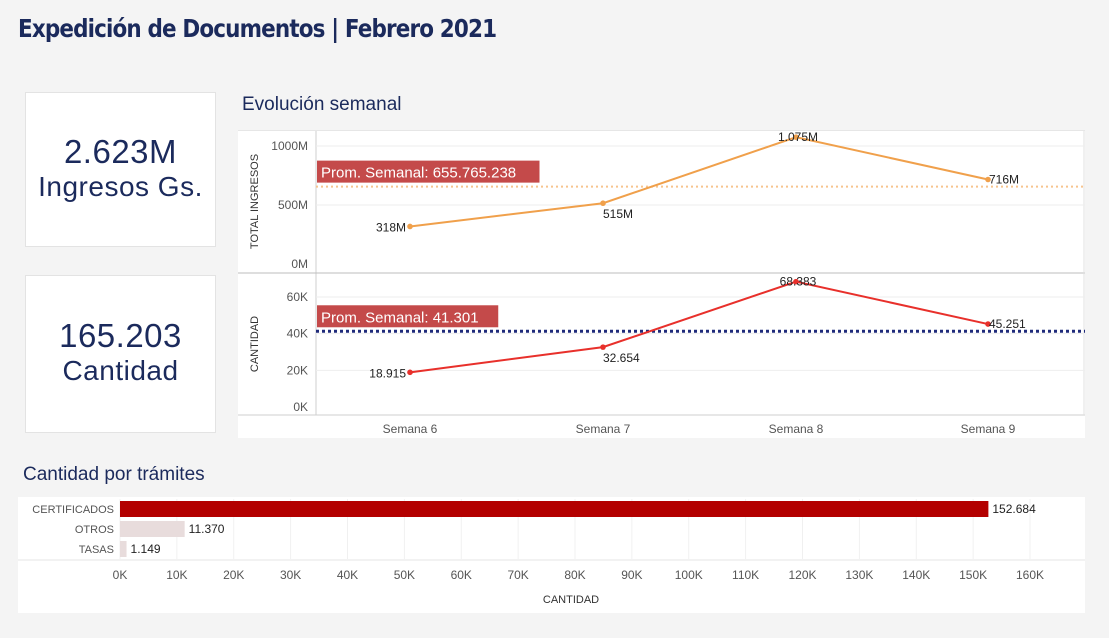 The width and height of the screenshot is (1109, 638). Describe the element at coordinates (631, 575) in the screenshot. I see `x-tick-label: 90K` at that location.